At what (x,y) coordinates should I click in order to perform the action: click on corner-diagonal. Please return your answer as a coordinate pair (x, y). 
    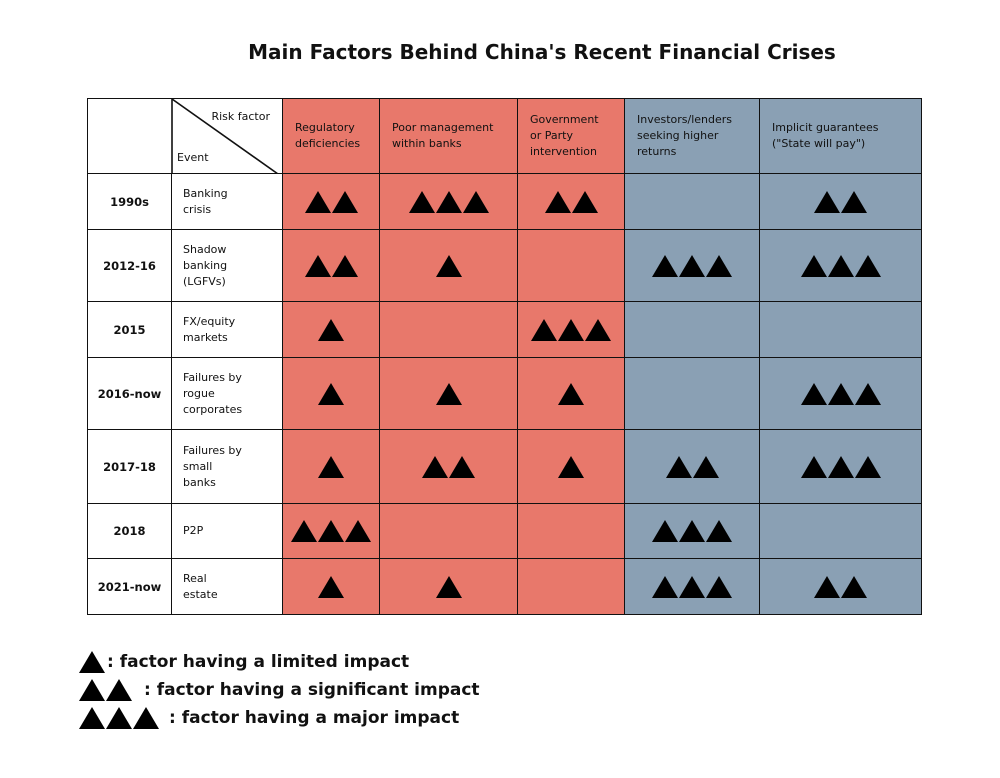
    Looking at the image, I should click on (225, 136).